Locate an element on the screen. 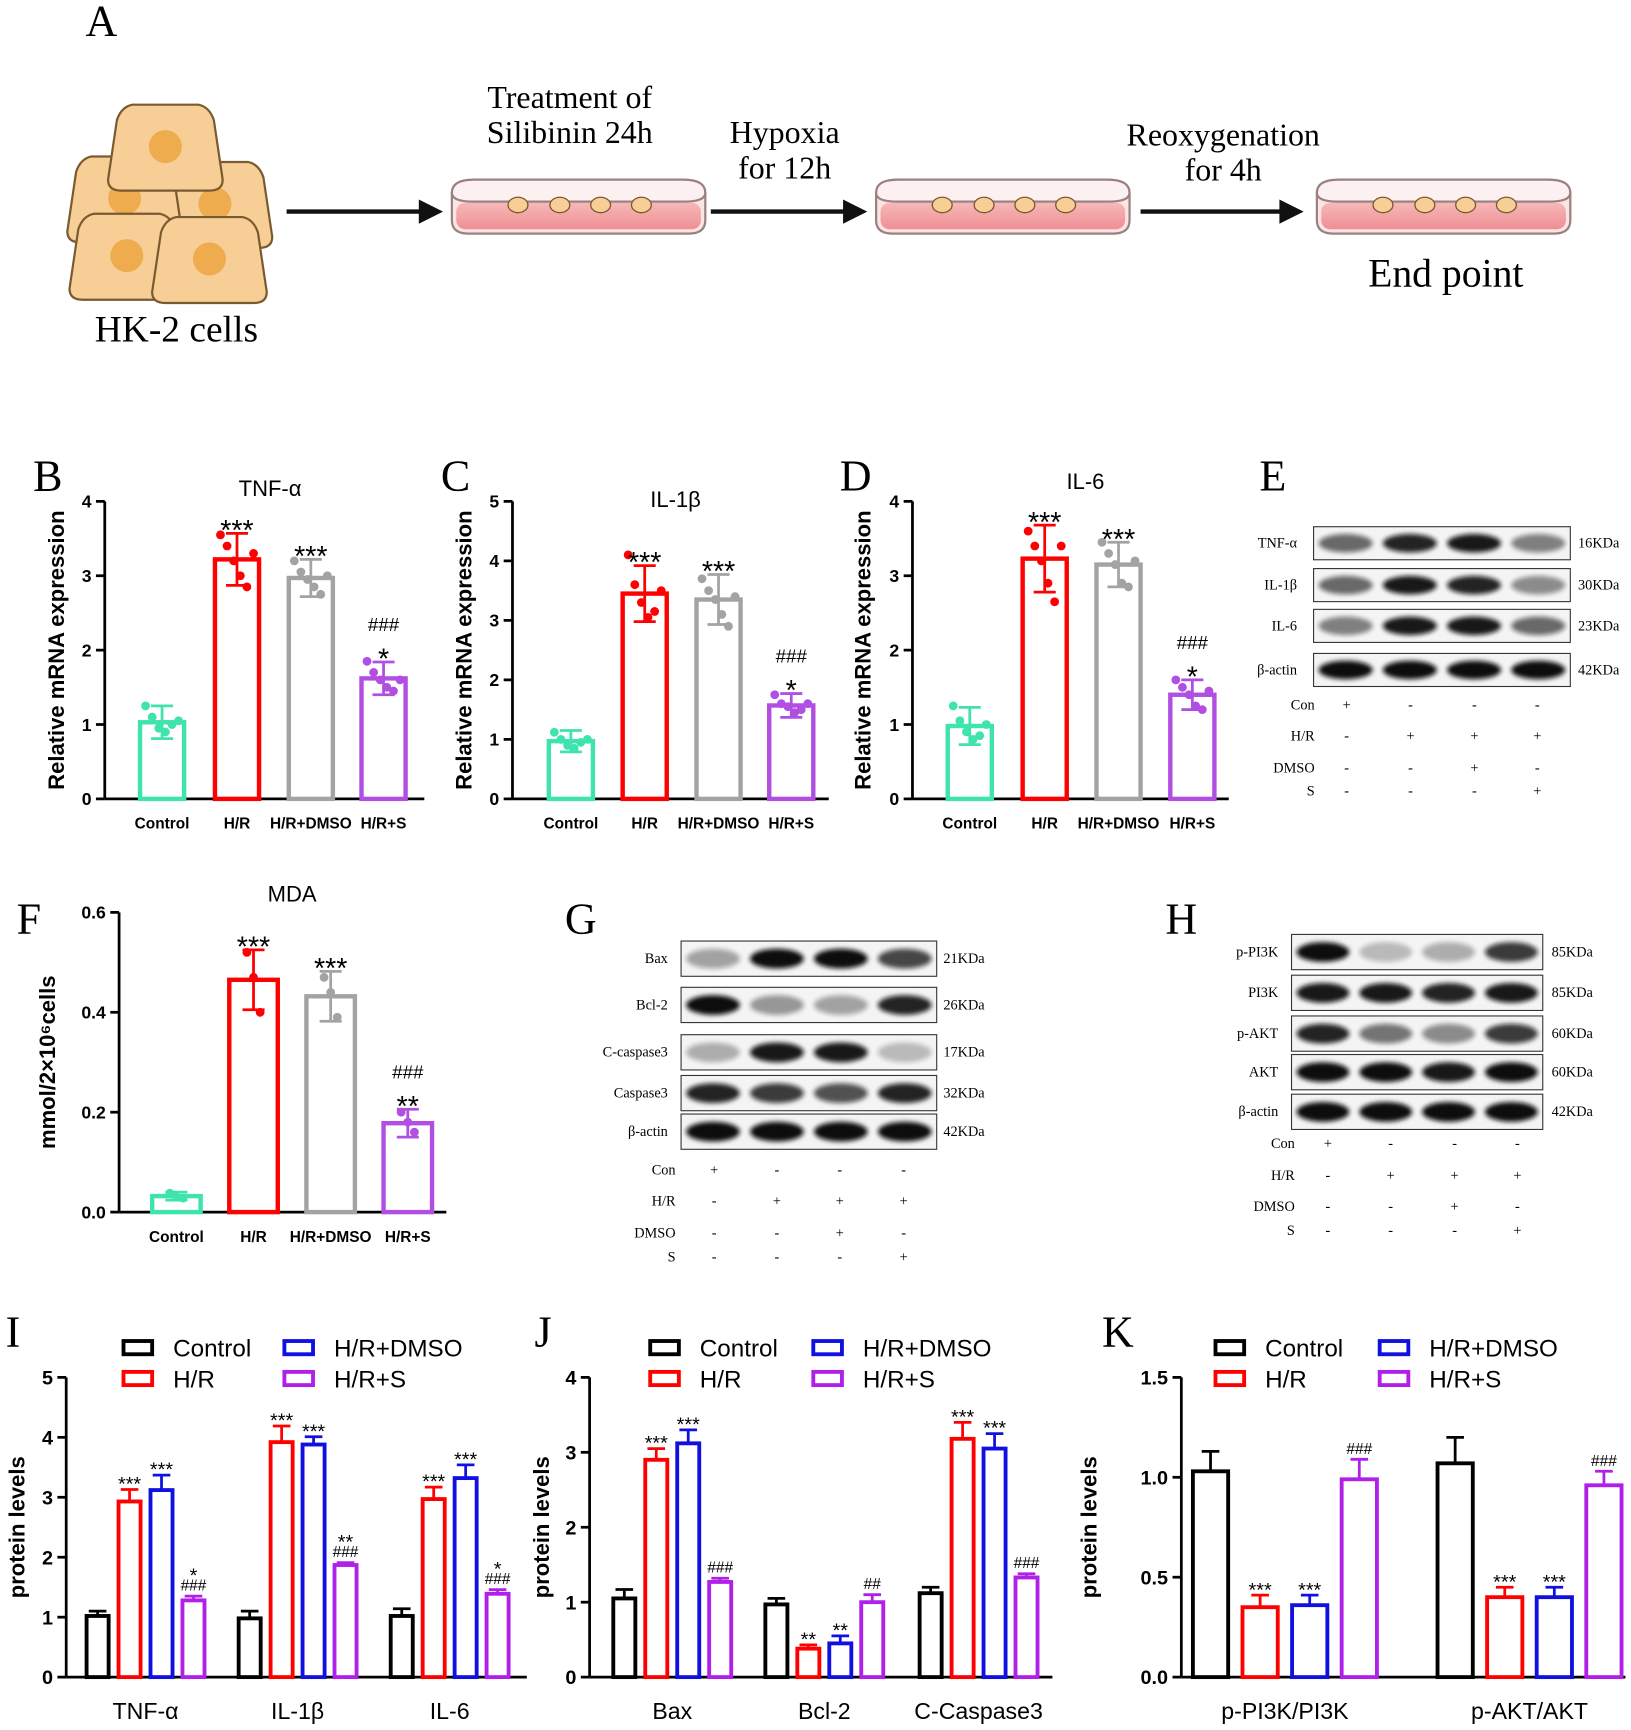 Image resolution: width=1631 pixels, height=1730 pixels. blot-protein: Bcl-2 is located at coordinates (652, 1005).